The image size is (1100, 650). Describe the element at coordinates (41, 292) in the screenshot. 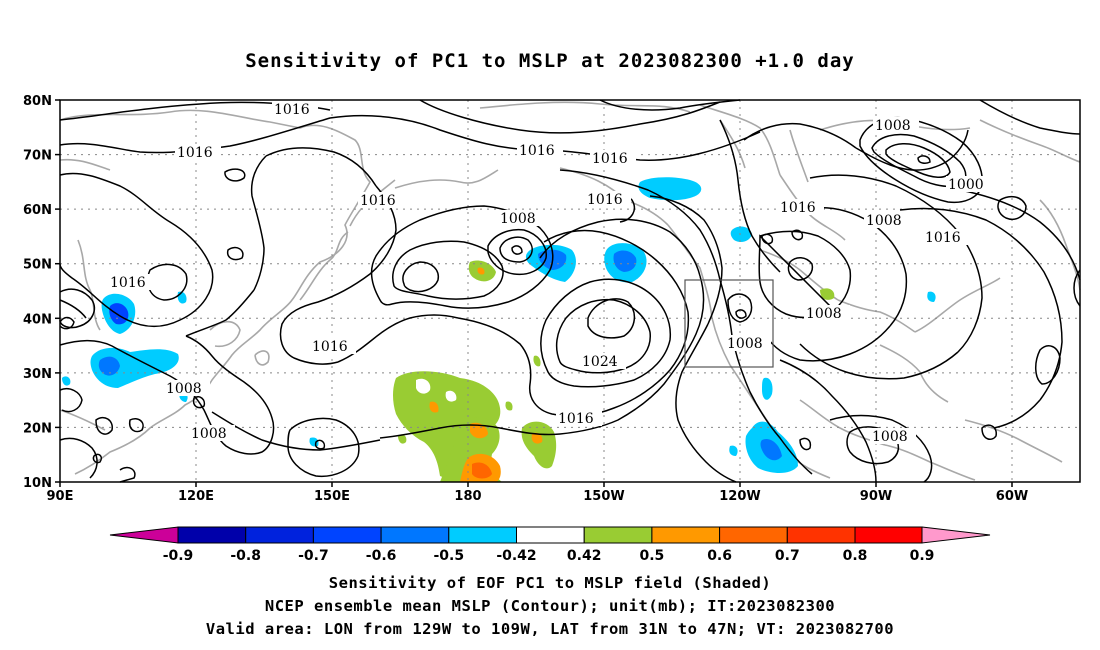

I see `lat-axis: 80N 70N 60N 50N 40N 30N 20N 10N` at that location.